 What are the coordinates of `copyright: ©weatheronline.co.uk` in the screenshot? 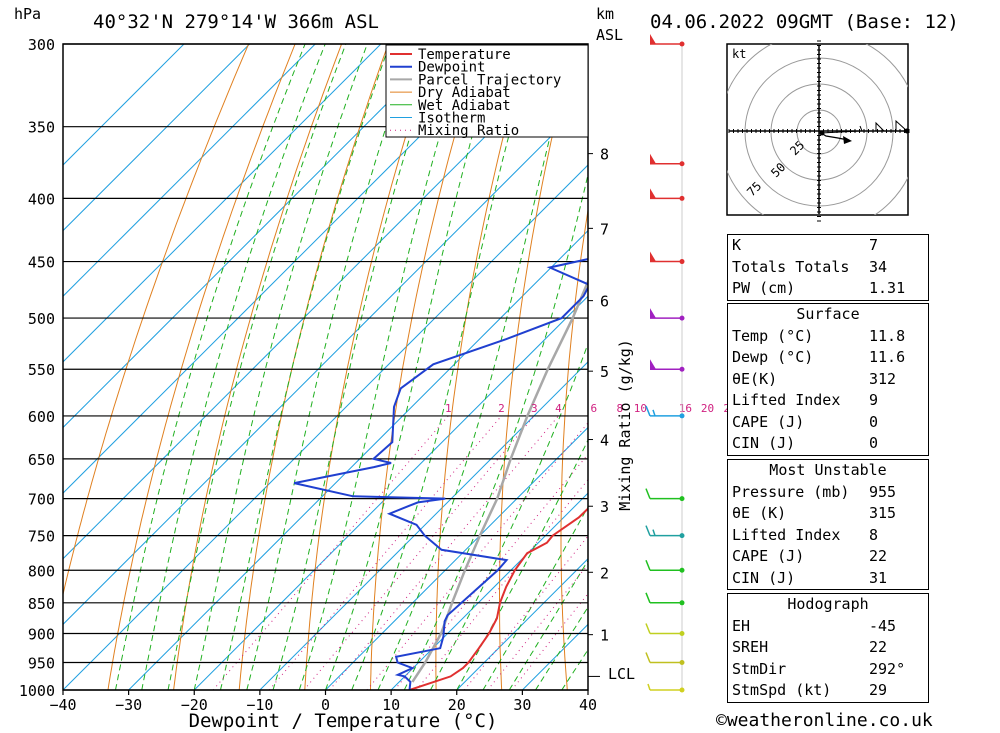 It's located at (824, 720).